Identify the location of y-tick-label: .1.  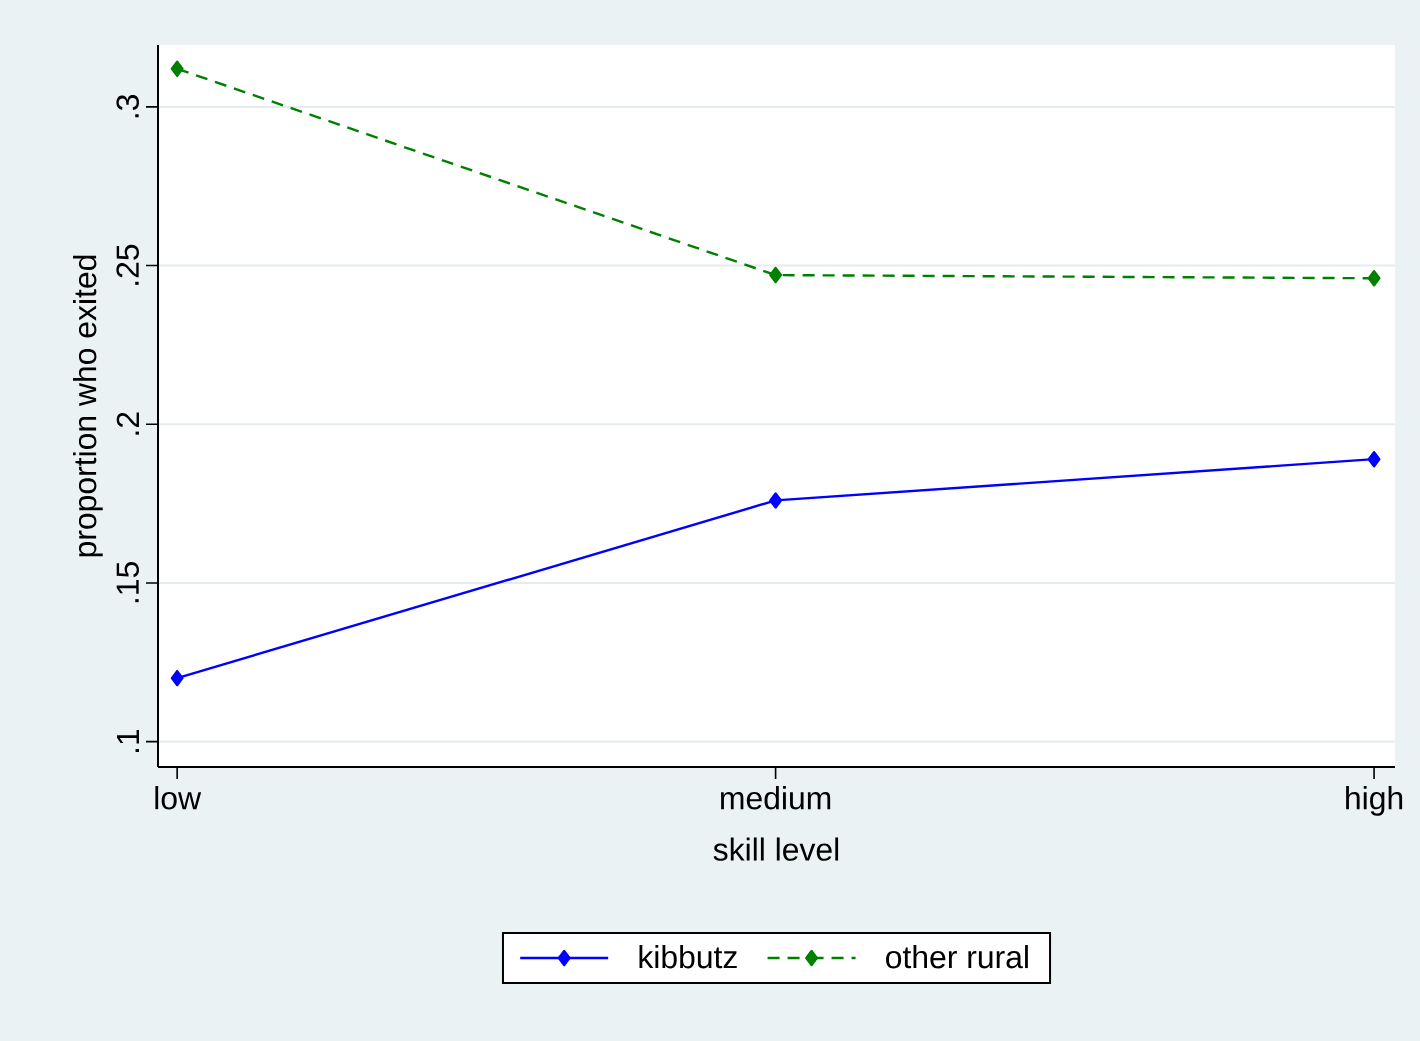
(128, 740).